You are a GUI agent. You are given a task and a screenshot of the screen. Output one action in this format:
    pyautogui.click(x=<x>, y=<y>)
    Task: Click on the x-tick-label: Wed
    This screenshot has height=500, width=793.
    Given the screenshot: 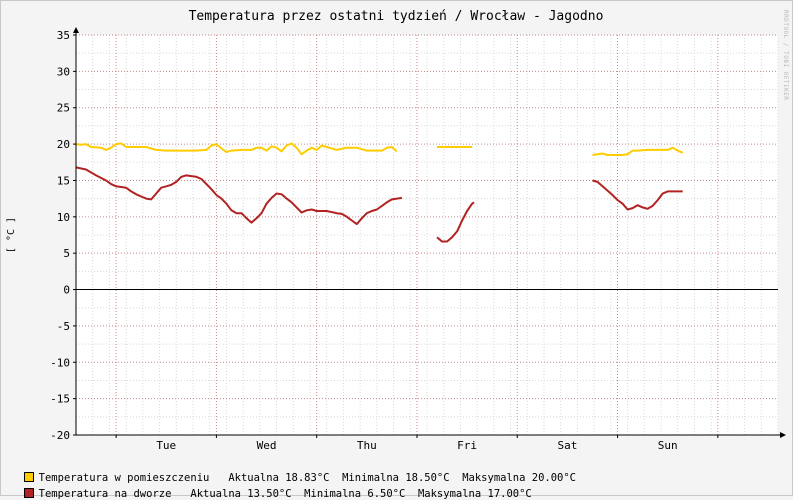 What is the action you would take?
    pyautogui.click(x=267, y=445)
    